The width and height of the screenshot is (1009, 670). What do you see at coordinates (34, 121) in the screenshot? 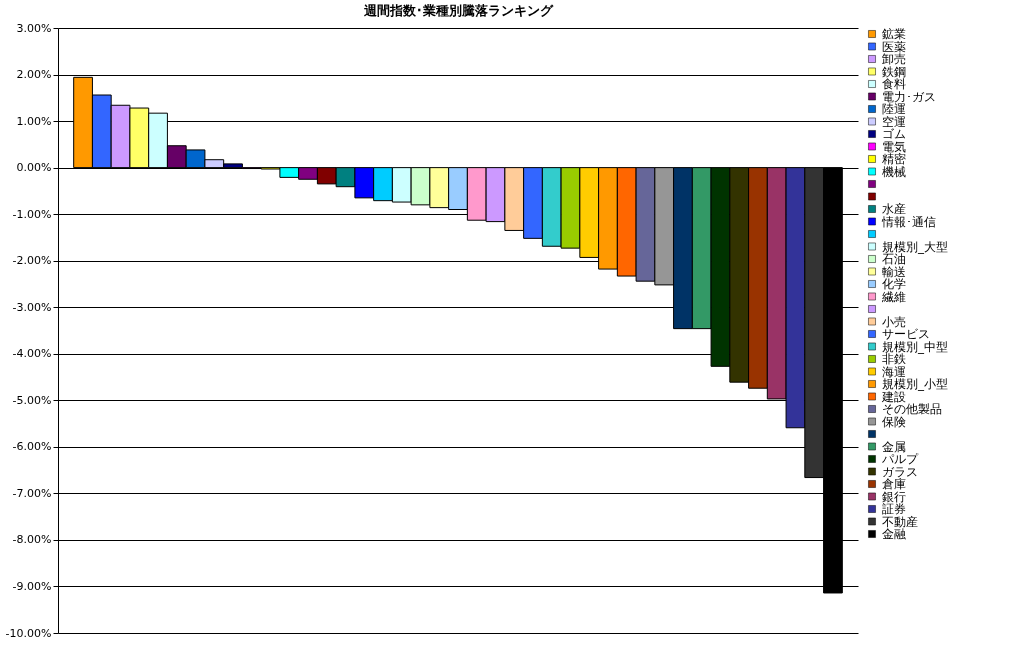
I see `y-tick-label: 1.00%` at bounding box center [34, 121].